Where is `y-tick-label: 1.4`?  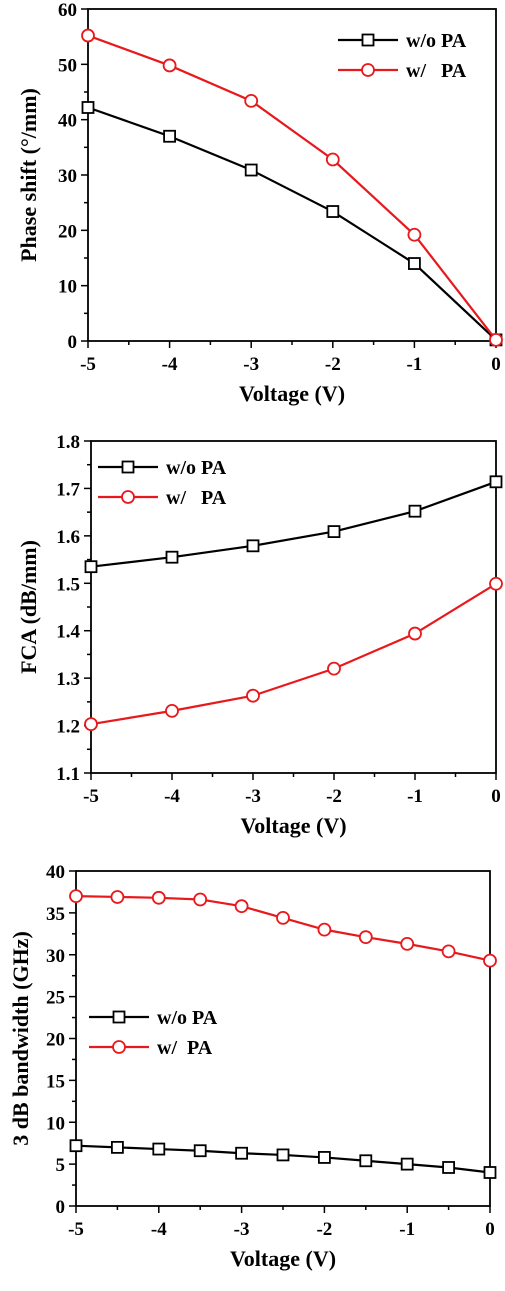
y-tick-label: 1.4 is located at coordinates (68, 632).